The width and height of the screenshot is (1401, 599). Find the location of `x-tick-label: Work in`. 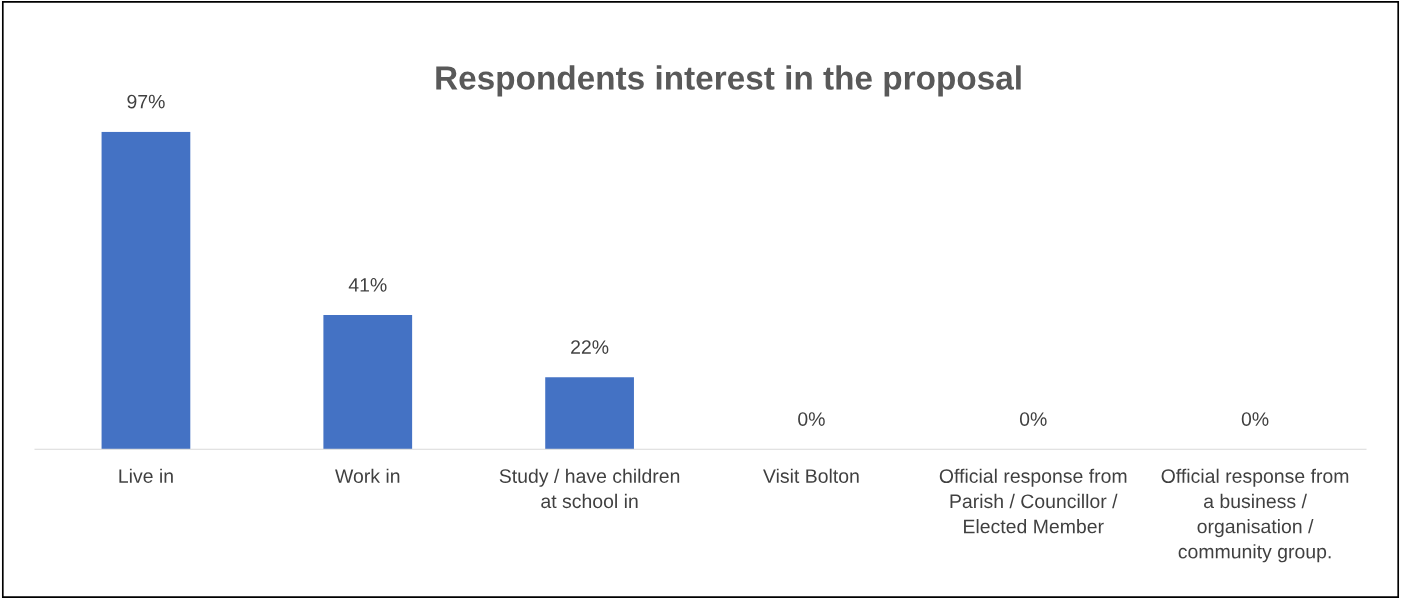

x-tick-label: Work in is located at coordinates (367, 475).